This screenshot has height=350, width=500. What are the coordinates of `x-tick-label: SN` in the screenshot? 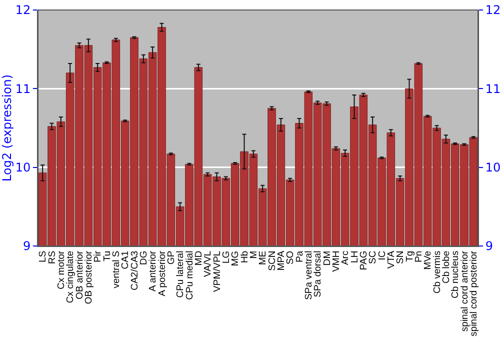 It's located at (400, 257).